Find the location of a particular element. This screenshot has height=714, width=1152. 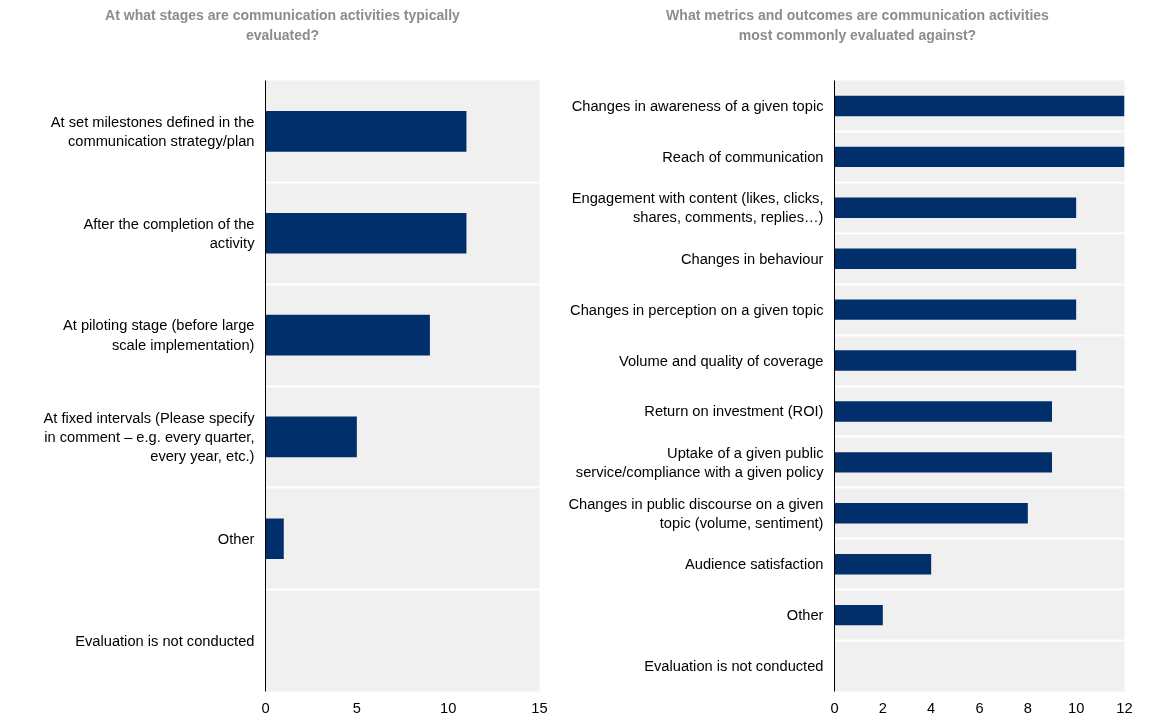

y-tick-label: At fixed intervals (Please specify in comment – e.g. every quarter, every year, etc.) is located at coordinates (149, 437).